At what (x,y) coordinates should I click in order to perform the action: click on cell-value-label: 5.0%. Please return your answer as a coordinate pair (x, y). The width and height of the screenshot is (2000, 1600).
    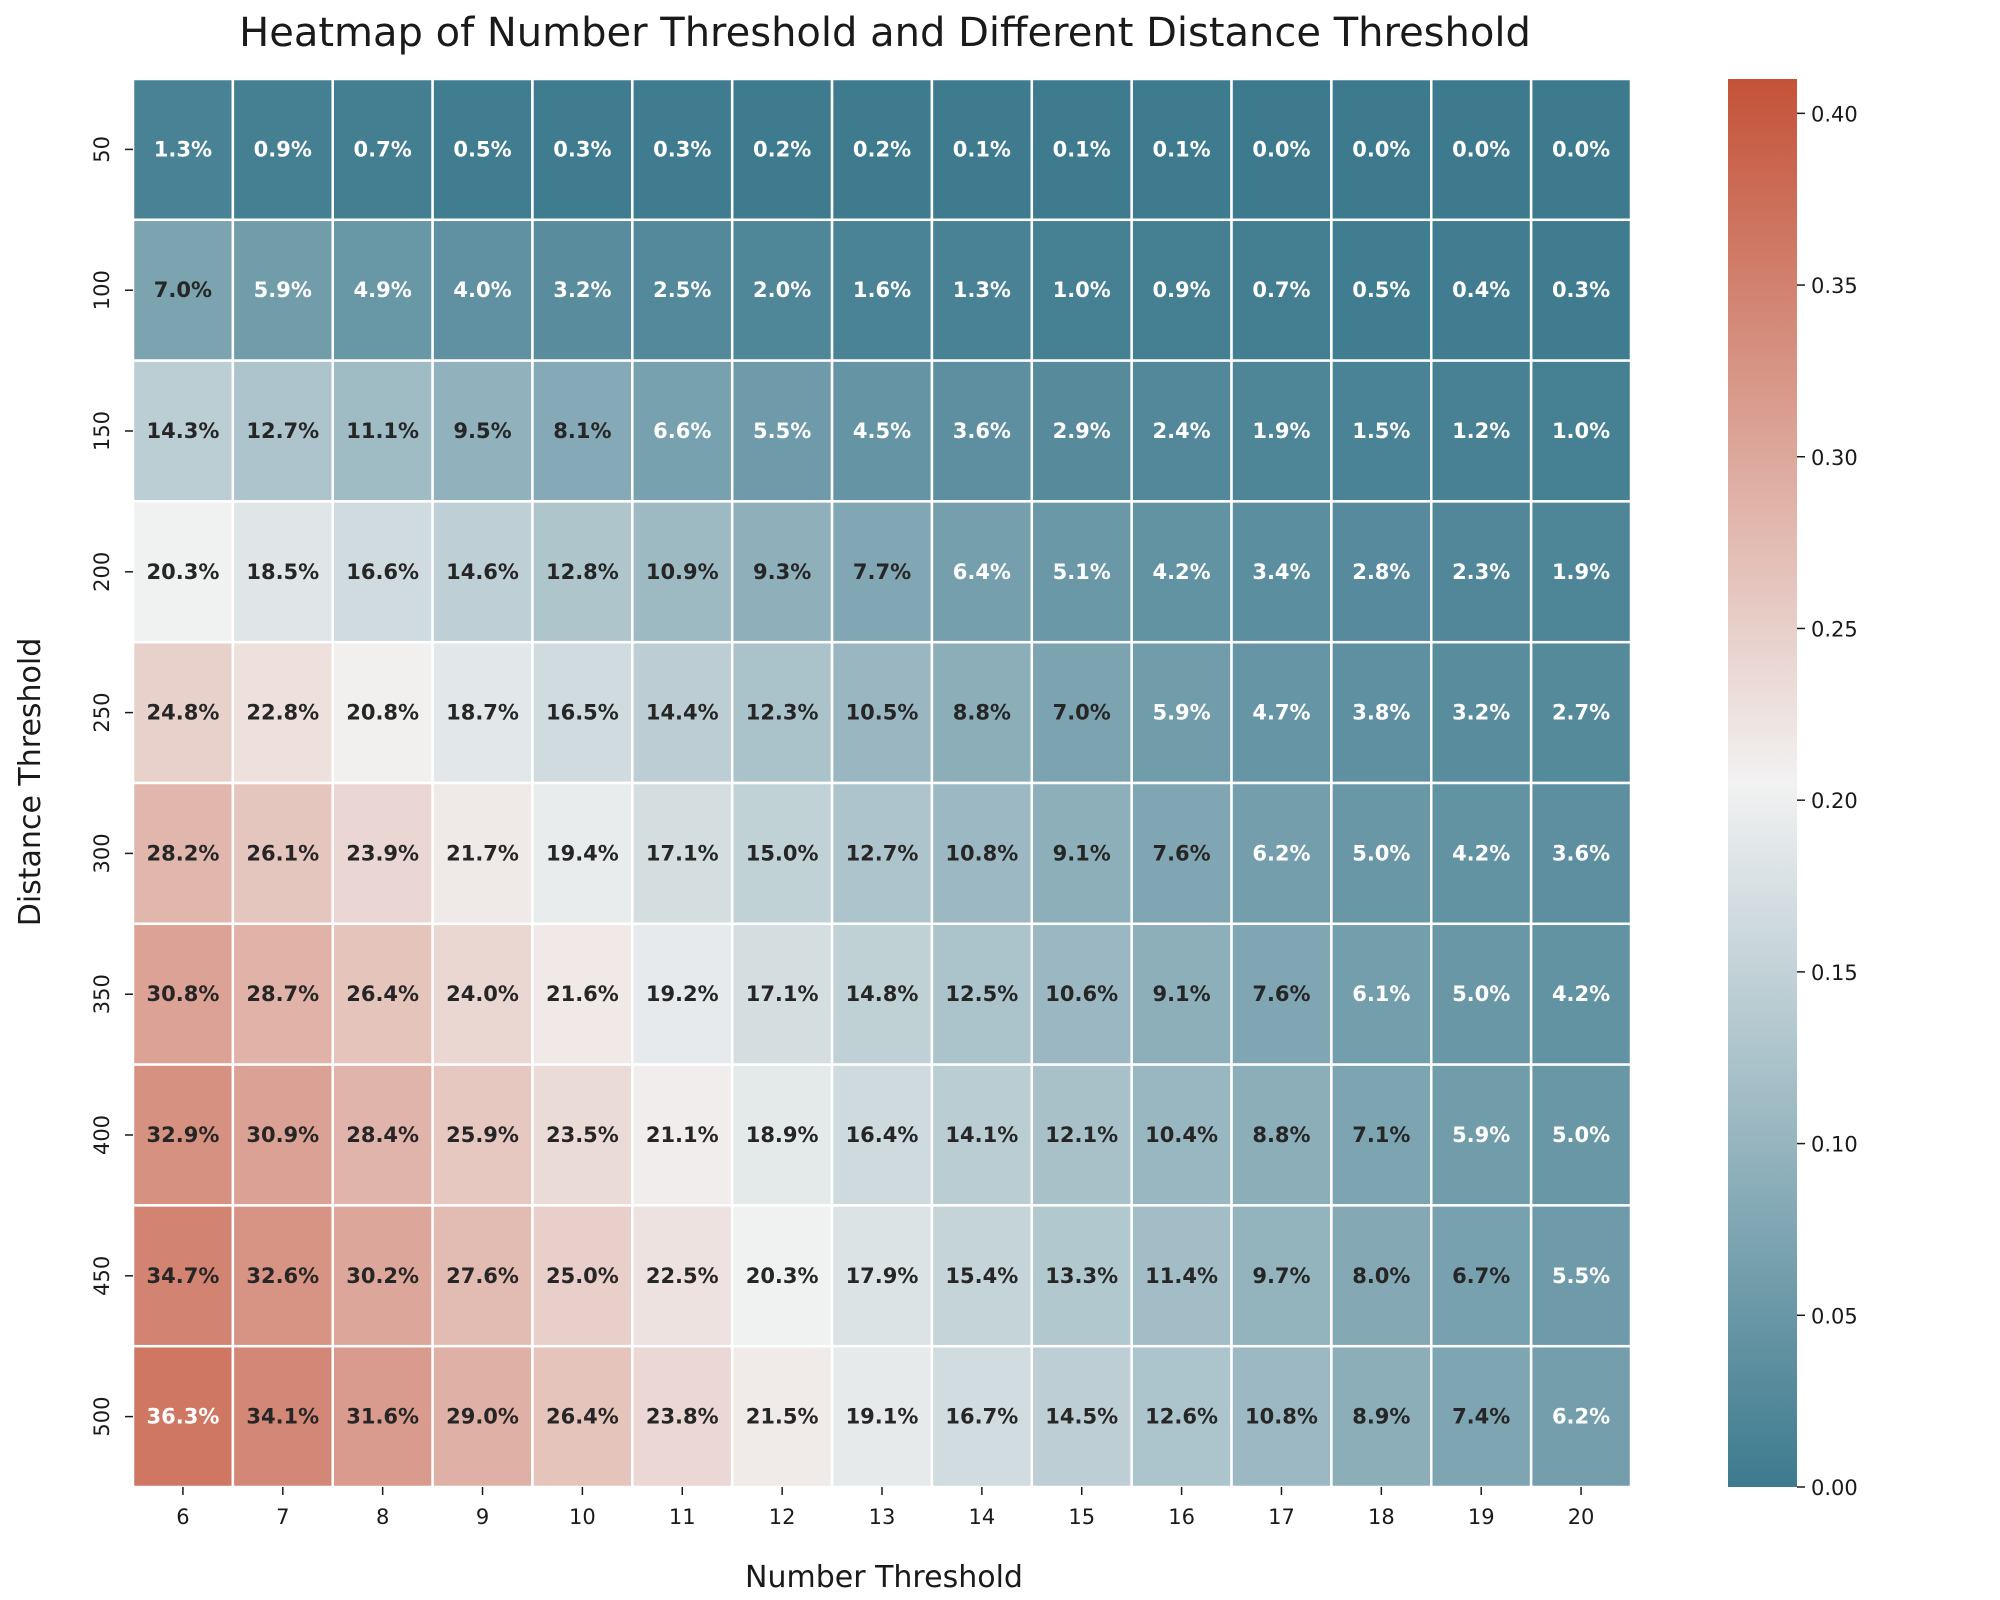
    Looking at the image, I should click on (1381, 853).